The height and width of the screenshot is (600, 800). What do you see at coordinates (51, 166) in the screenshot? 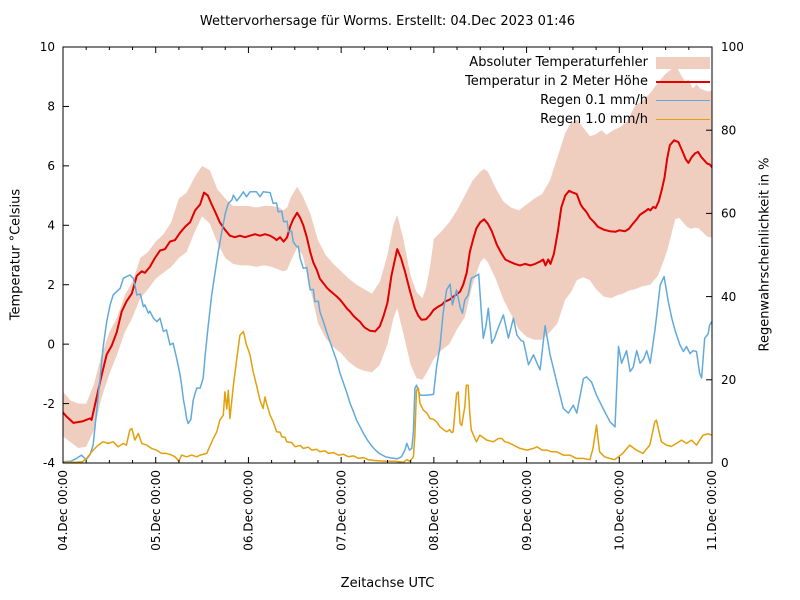
I see `y-left-tick-label: 6` at bounding box center [51, 166].